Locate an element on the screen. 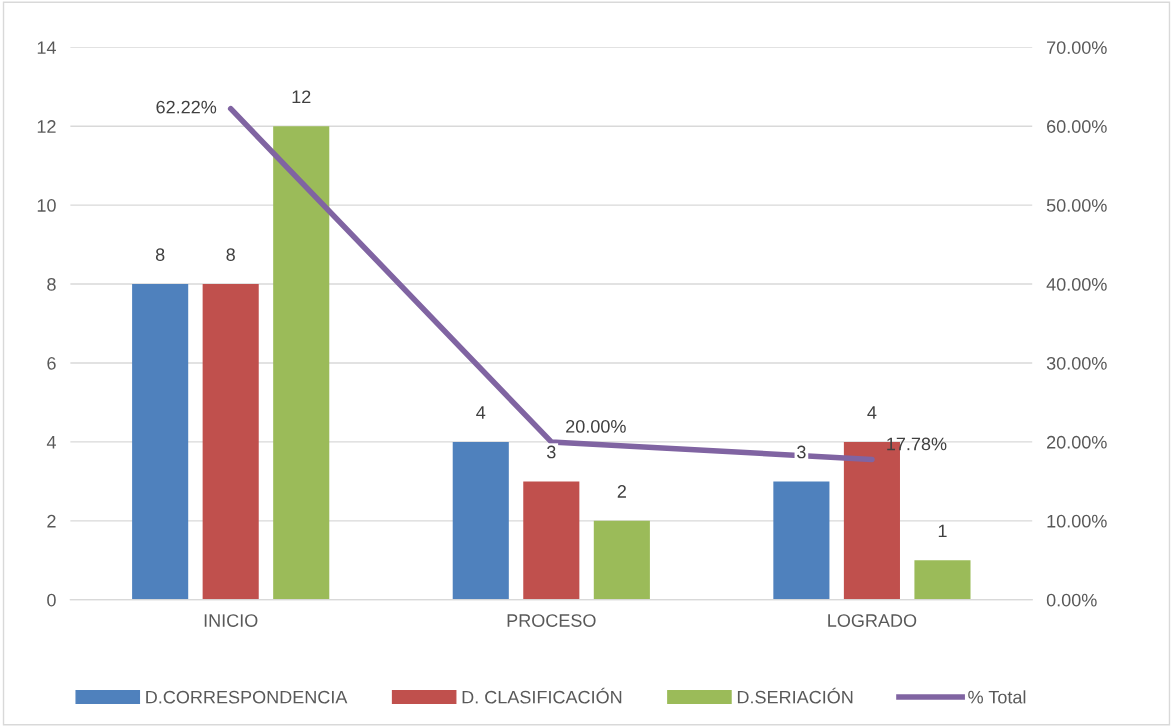  y-tick-label: 6 is located at coordinates (51, 363).